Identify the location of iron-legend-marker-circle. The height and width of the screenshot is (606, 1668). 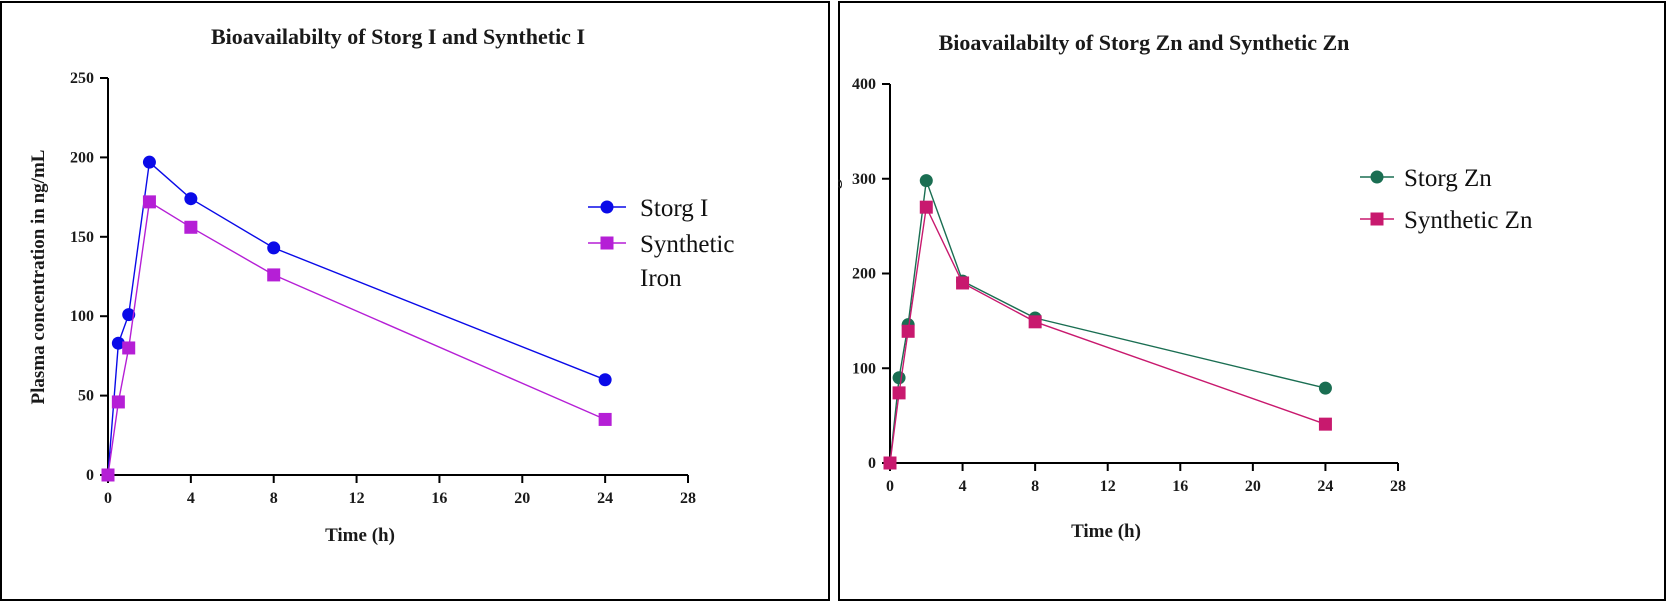
(607, 207).